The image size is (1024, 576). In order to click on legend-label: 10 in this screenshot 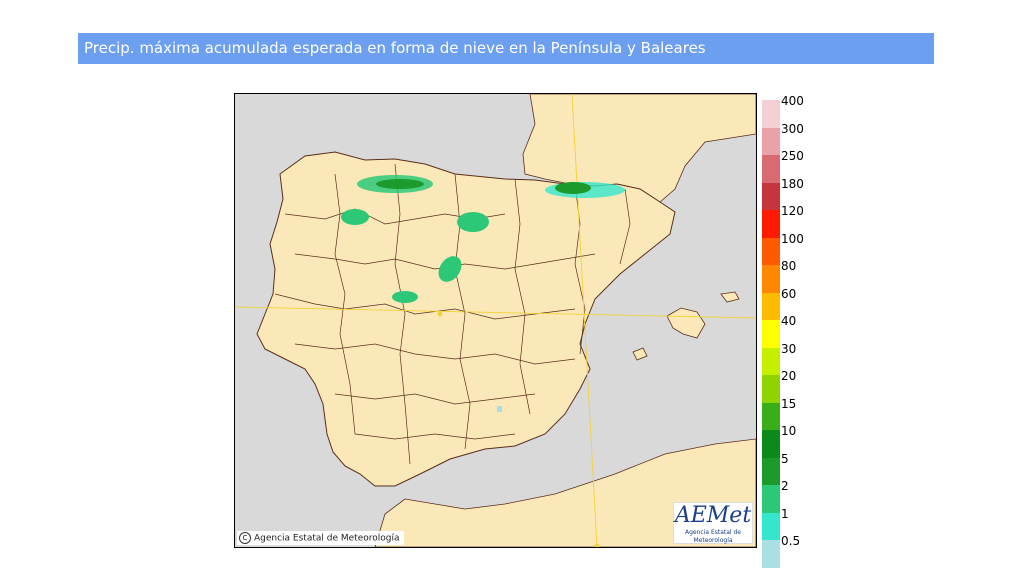, I will do `click(789, 431)`.